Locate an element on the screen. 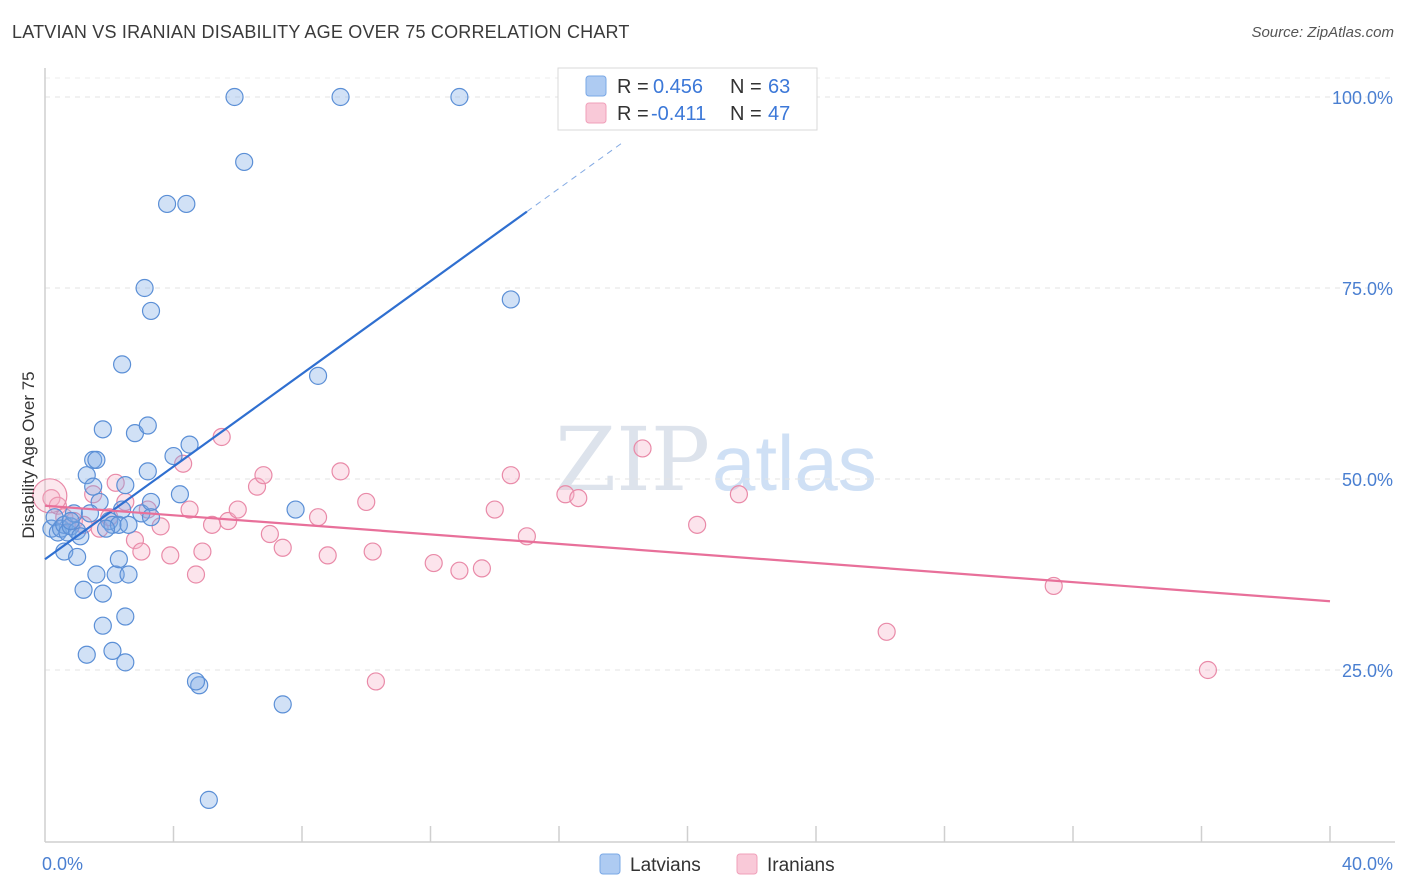  watermark-atlas: atlas is located at coordinates (794, 463).